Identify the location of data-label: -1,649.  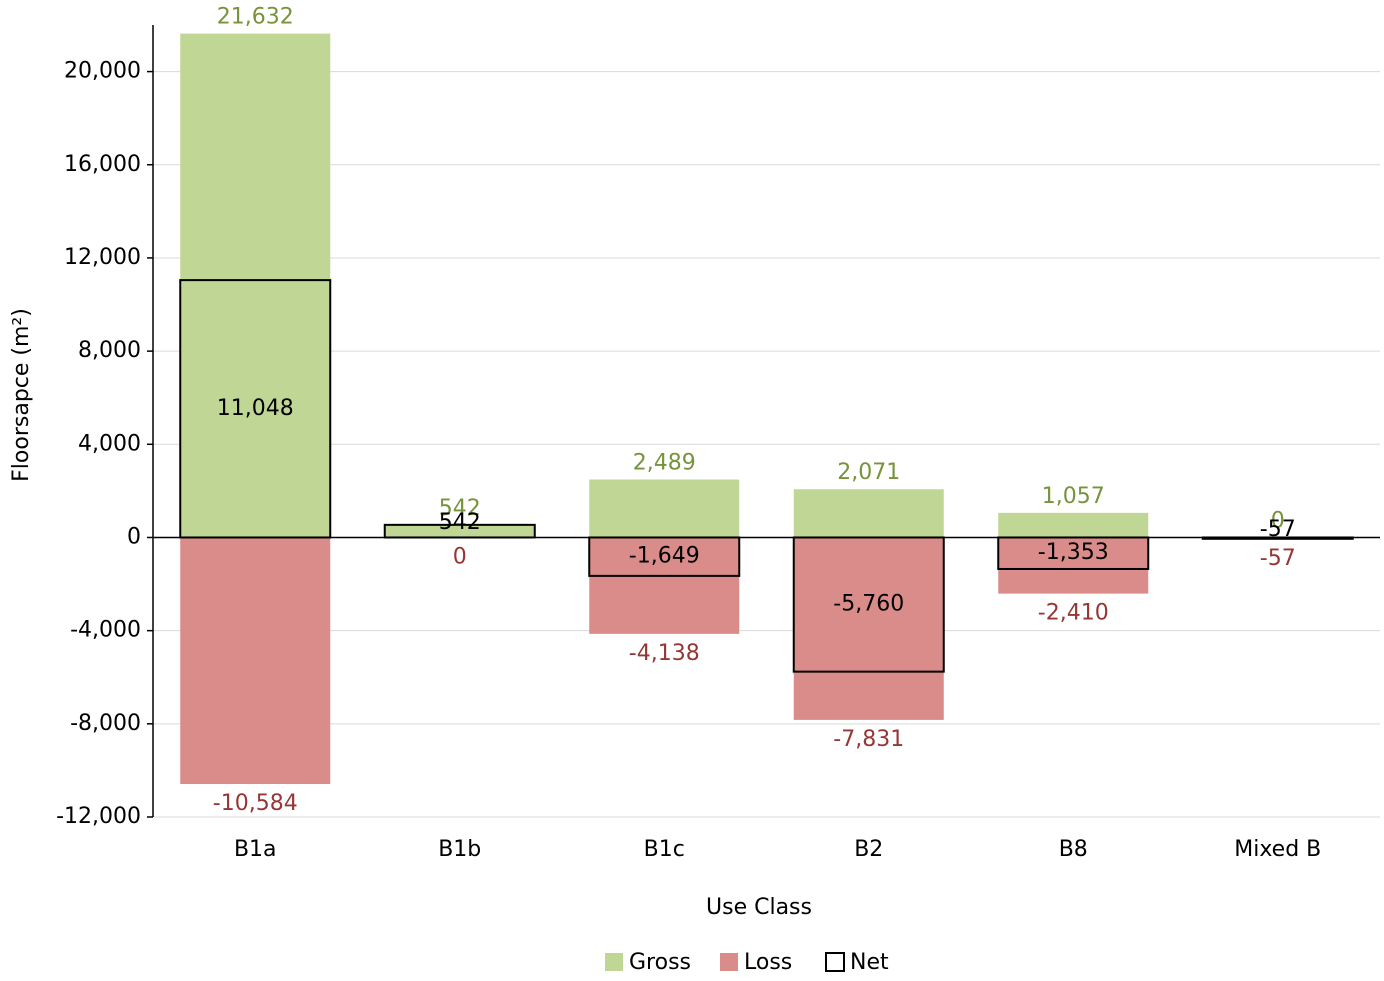
(664, 556).